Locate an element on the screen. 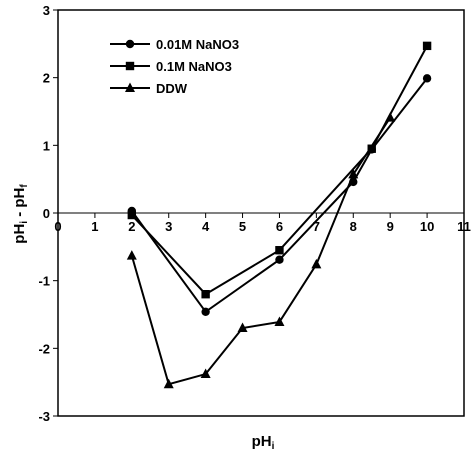 Image resolution: width=473 pixels, height=455 pixels. legend-entry: 0.01M NaNO3 is located at coordinates (174, 44).